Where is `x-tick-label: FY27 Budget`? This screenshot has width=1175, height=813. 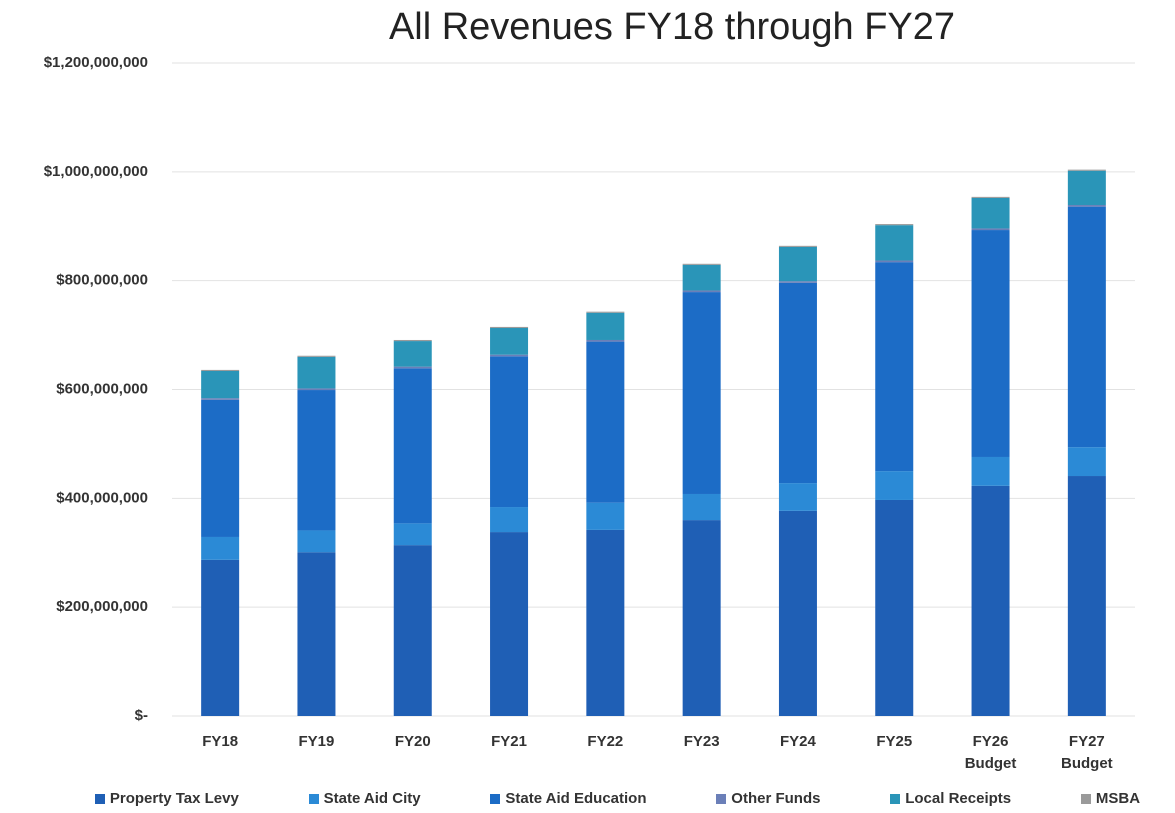 x-tick-label: FY27 Budget is located at coordinates (1087, 752).